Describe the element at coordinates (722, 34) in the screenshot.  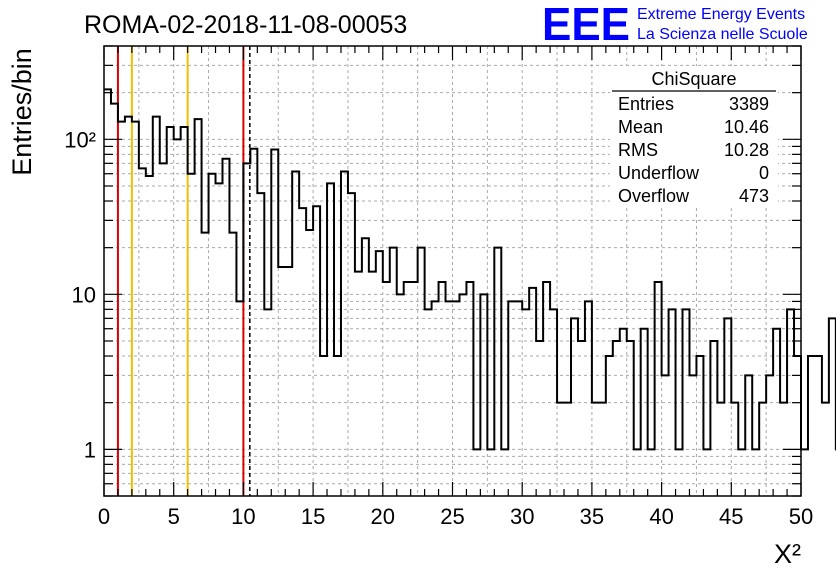
I see `logo-line-2: La Scienza nelle Scuole` at that location.